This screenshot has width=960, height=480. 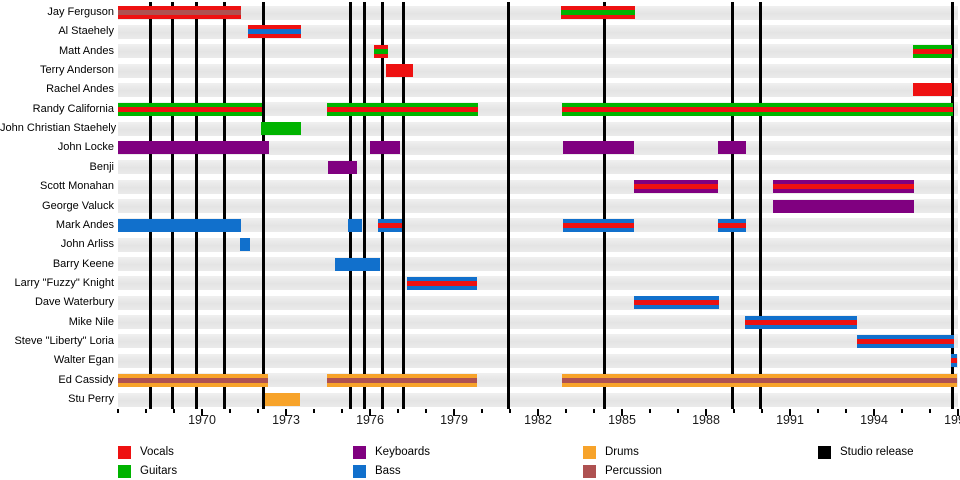 I want to click on axis-year-label: 1970, so click(x=202, y=420).